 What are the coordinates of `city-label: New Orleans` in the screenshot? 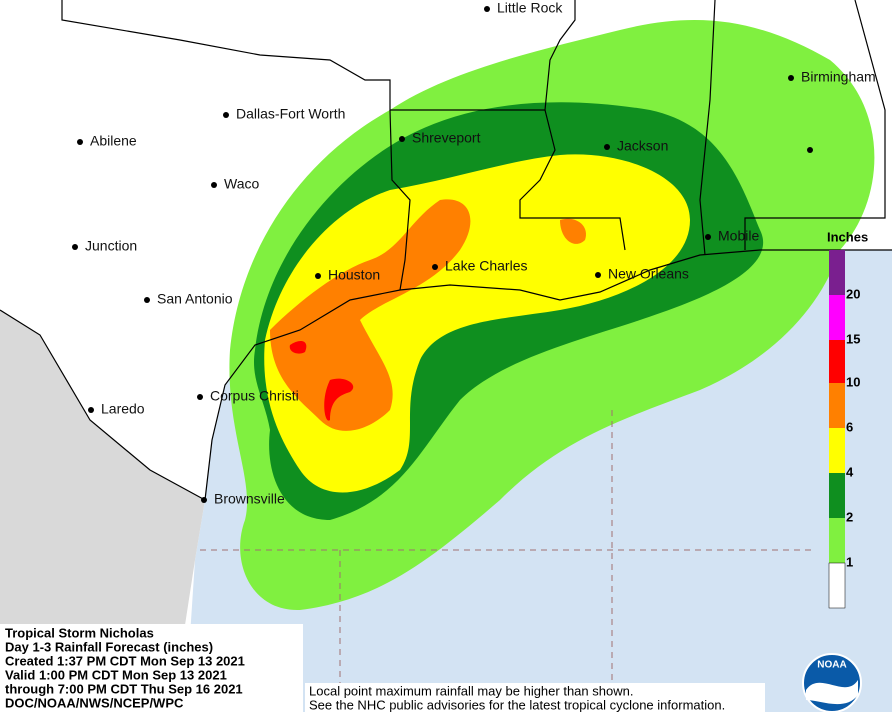 It's located at (648, 274).